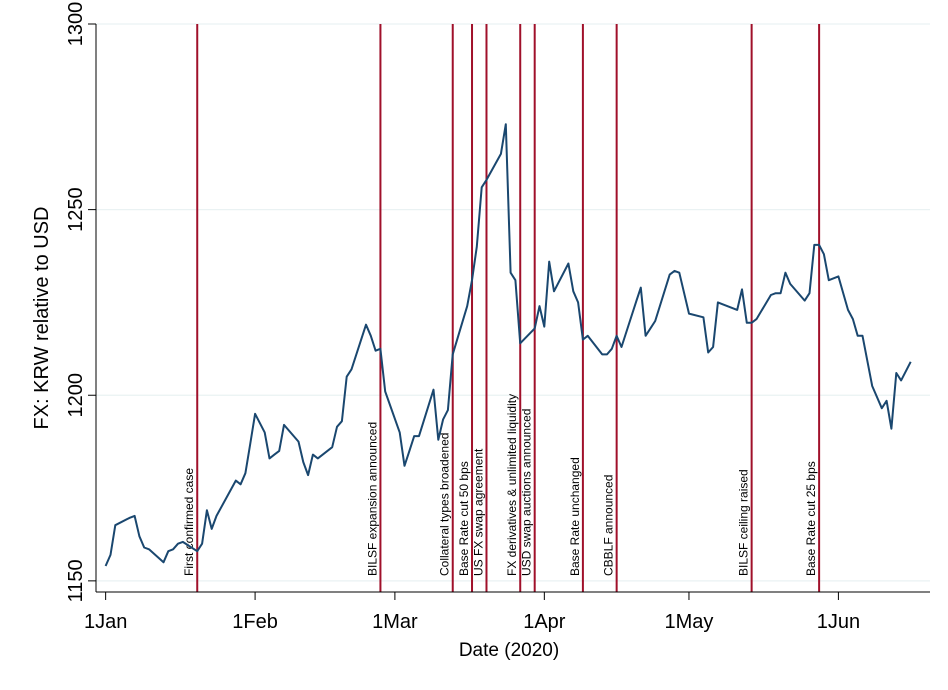 This screenshot has width=948, height=690. What do you see at coordinates (76, 395) in the screenshot?
I see `y-tick-label: 1200` at bounding box center [76, 395].